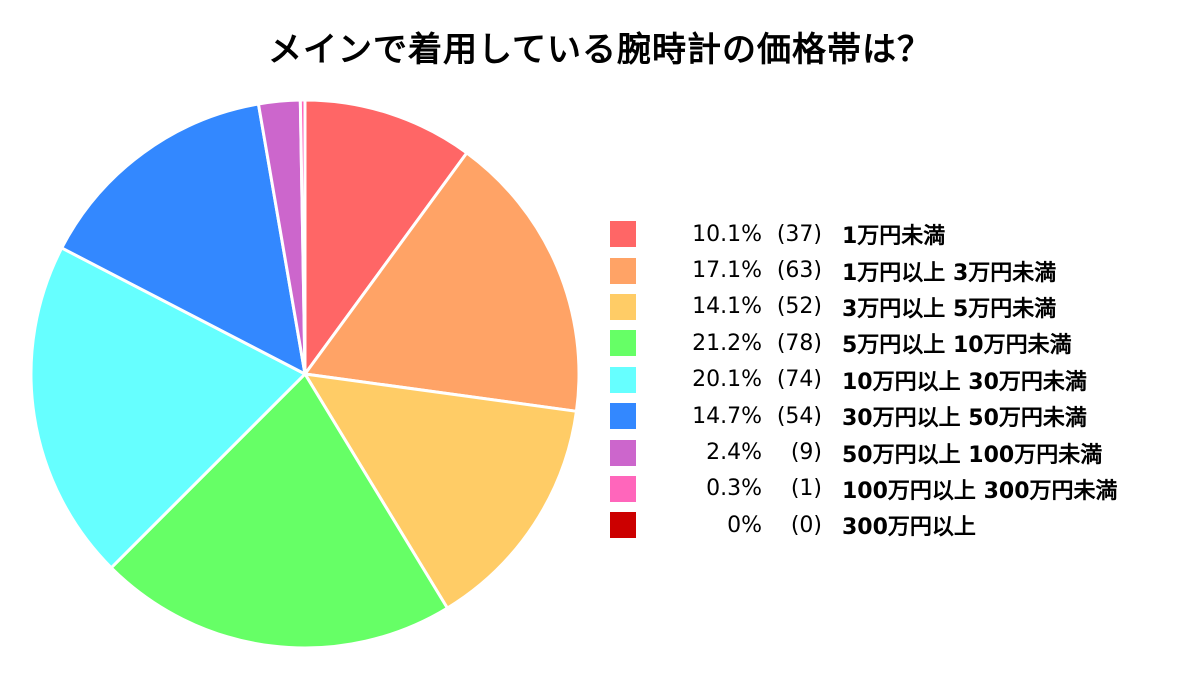 Image resolution: width=1200 pixels, height=675 pixels. I want to click on legend-item-3: 21.2% (78) 5万円以上 10万円未満, so click(864, 343).